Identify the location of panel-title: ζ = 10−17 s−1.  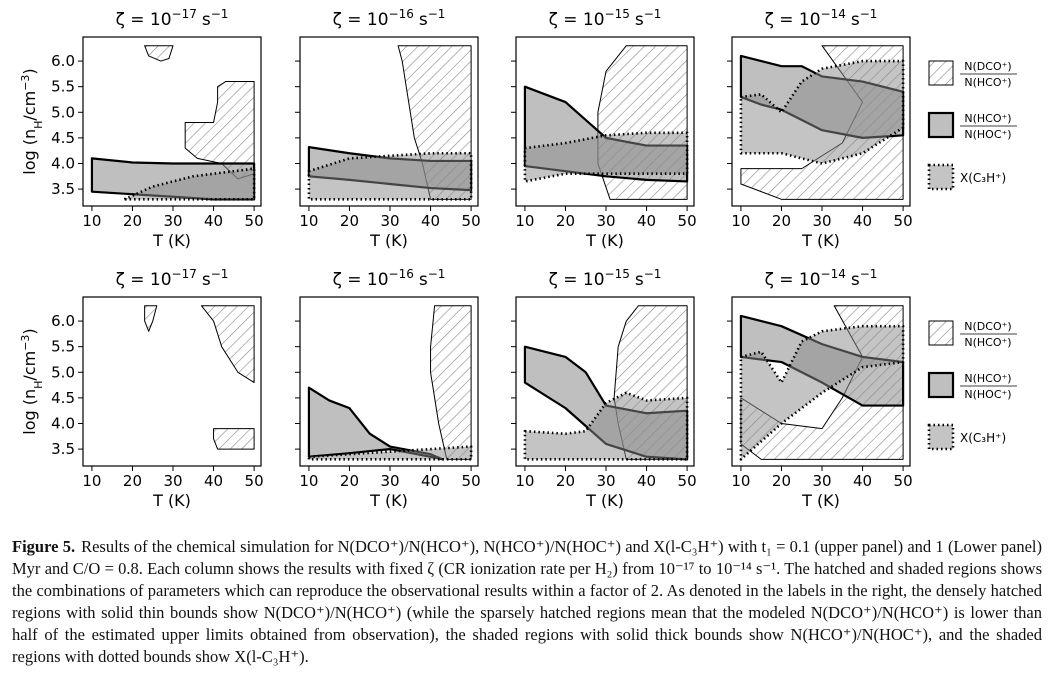
(172, 18).